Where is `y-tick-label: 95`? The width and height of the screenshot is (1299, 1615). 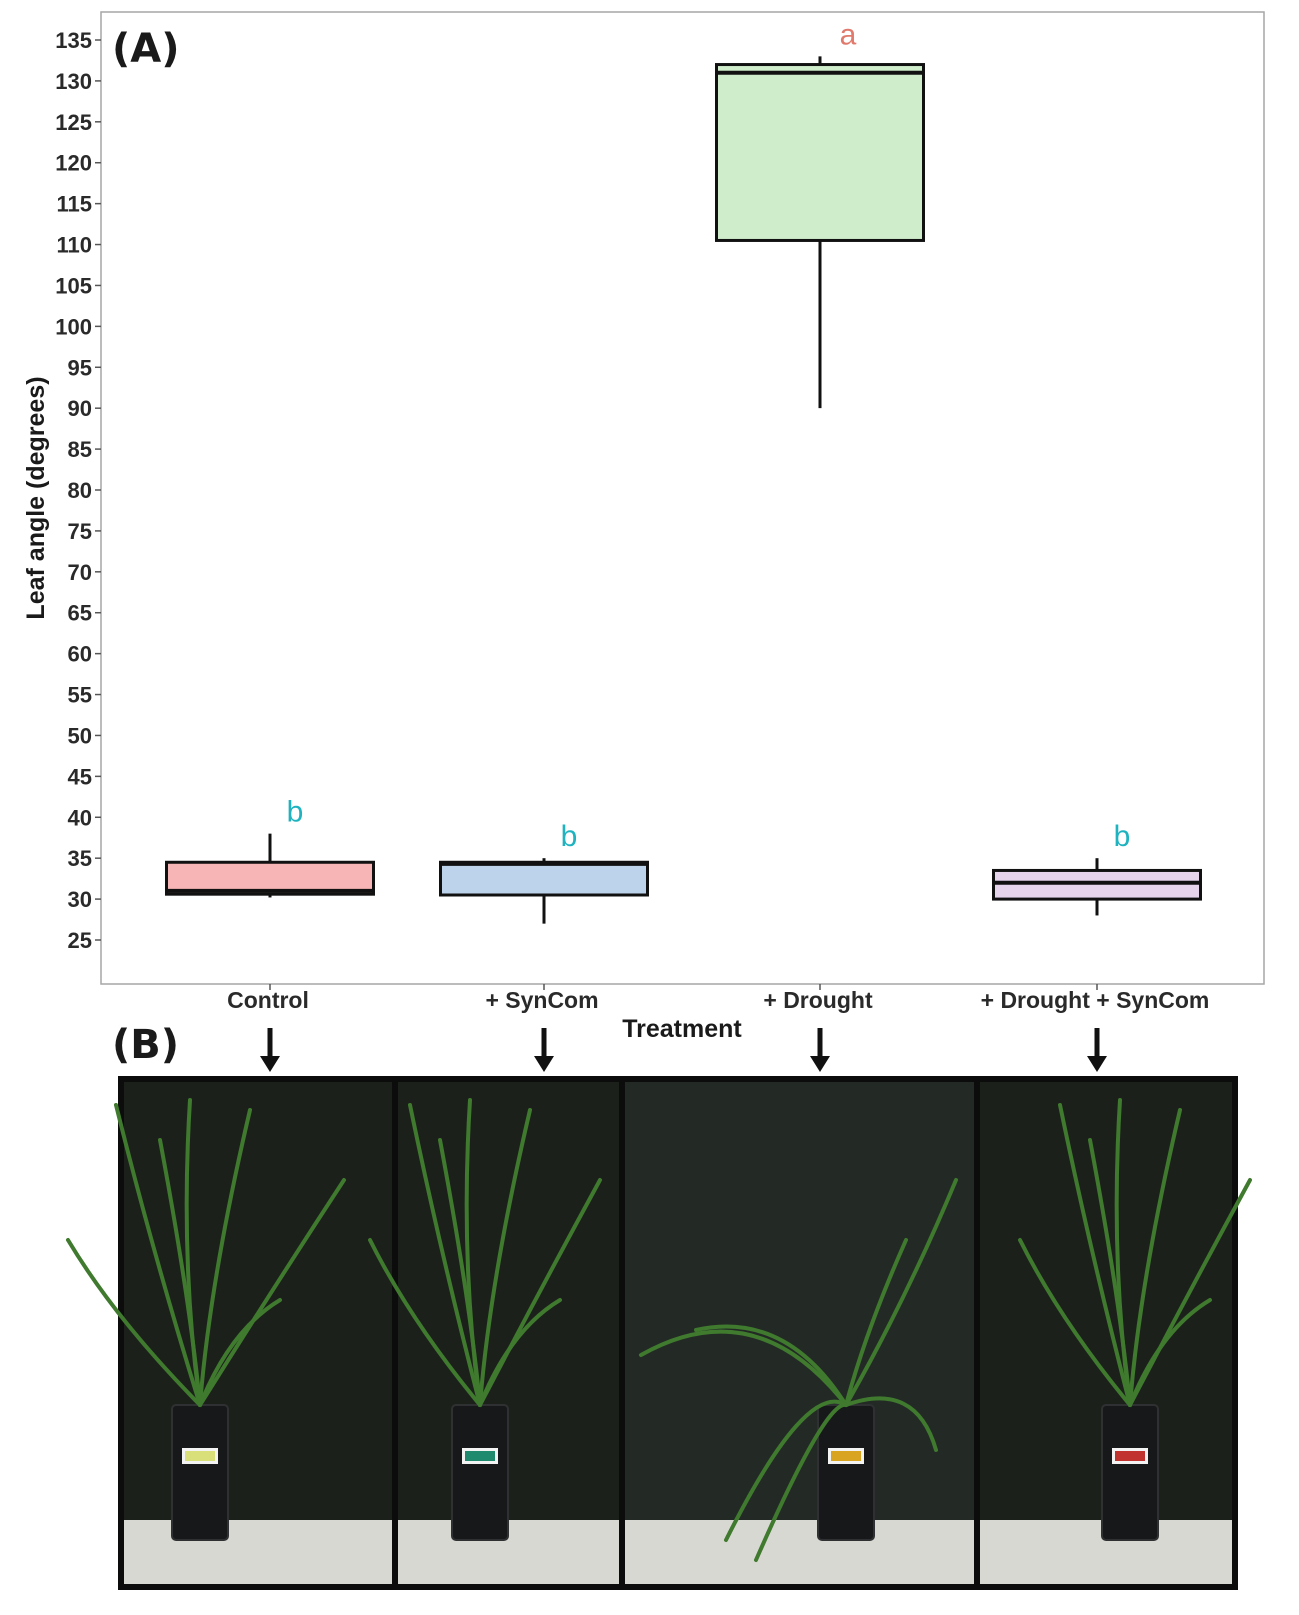
y-tick-label: 95 is located at coordinates (80, 367).